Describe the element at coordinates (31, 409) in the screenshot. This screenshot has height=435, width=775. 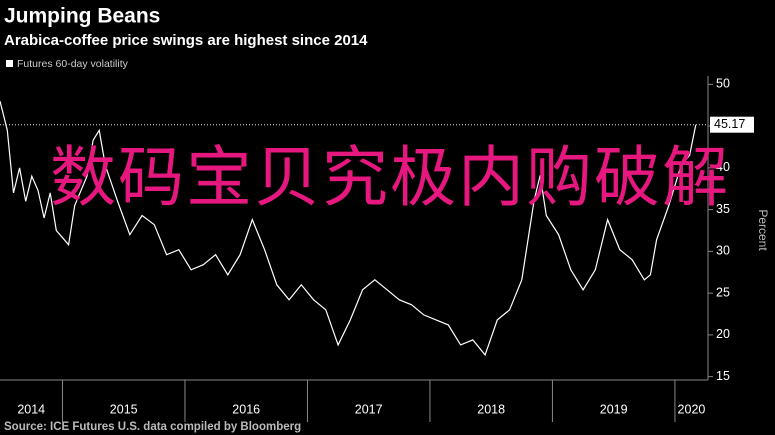
I see `x-tick-label: 2014` at that location.